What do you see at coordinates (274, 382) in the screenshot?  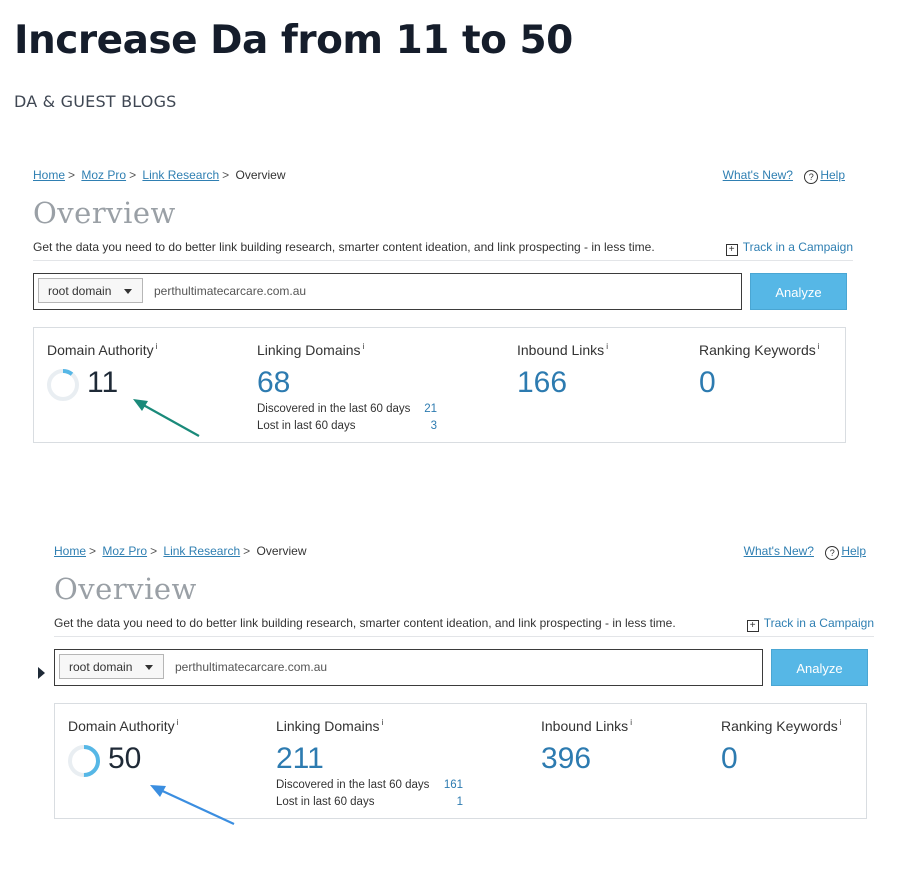 I see `ld-value: 68` at bounding box center [274, 382].